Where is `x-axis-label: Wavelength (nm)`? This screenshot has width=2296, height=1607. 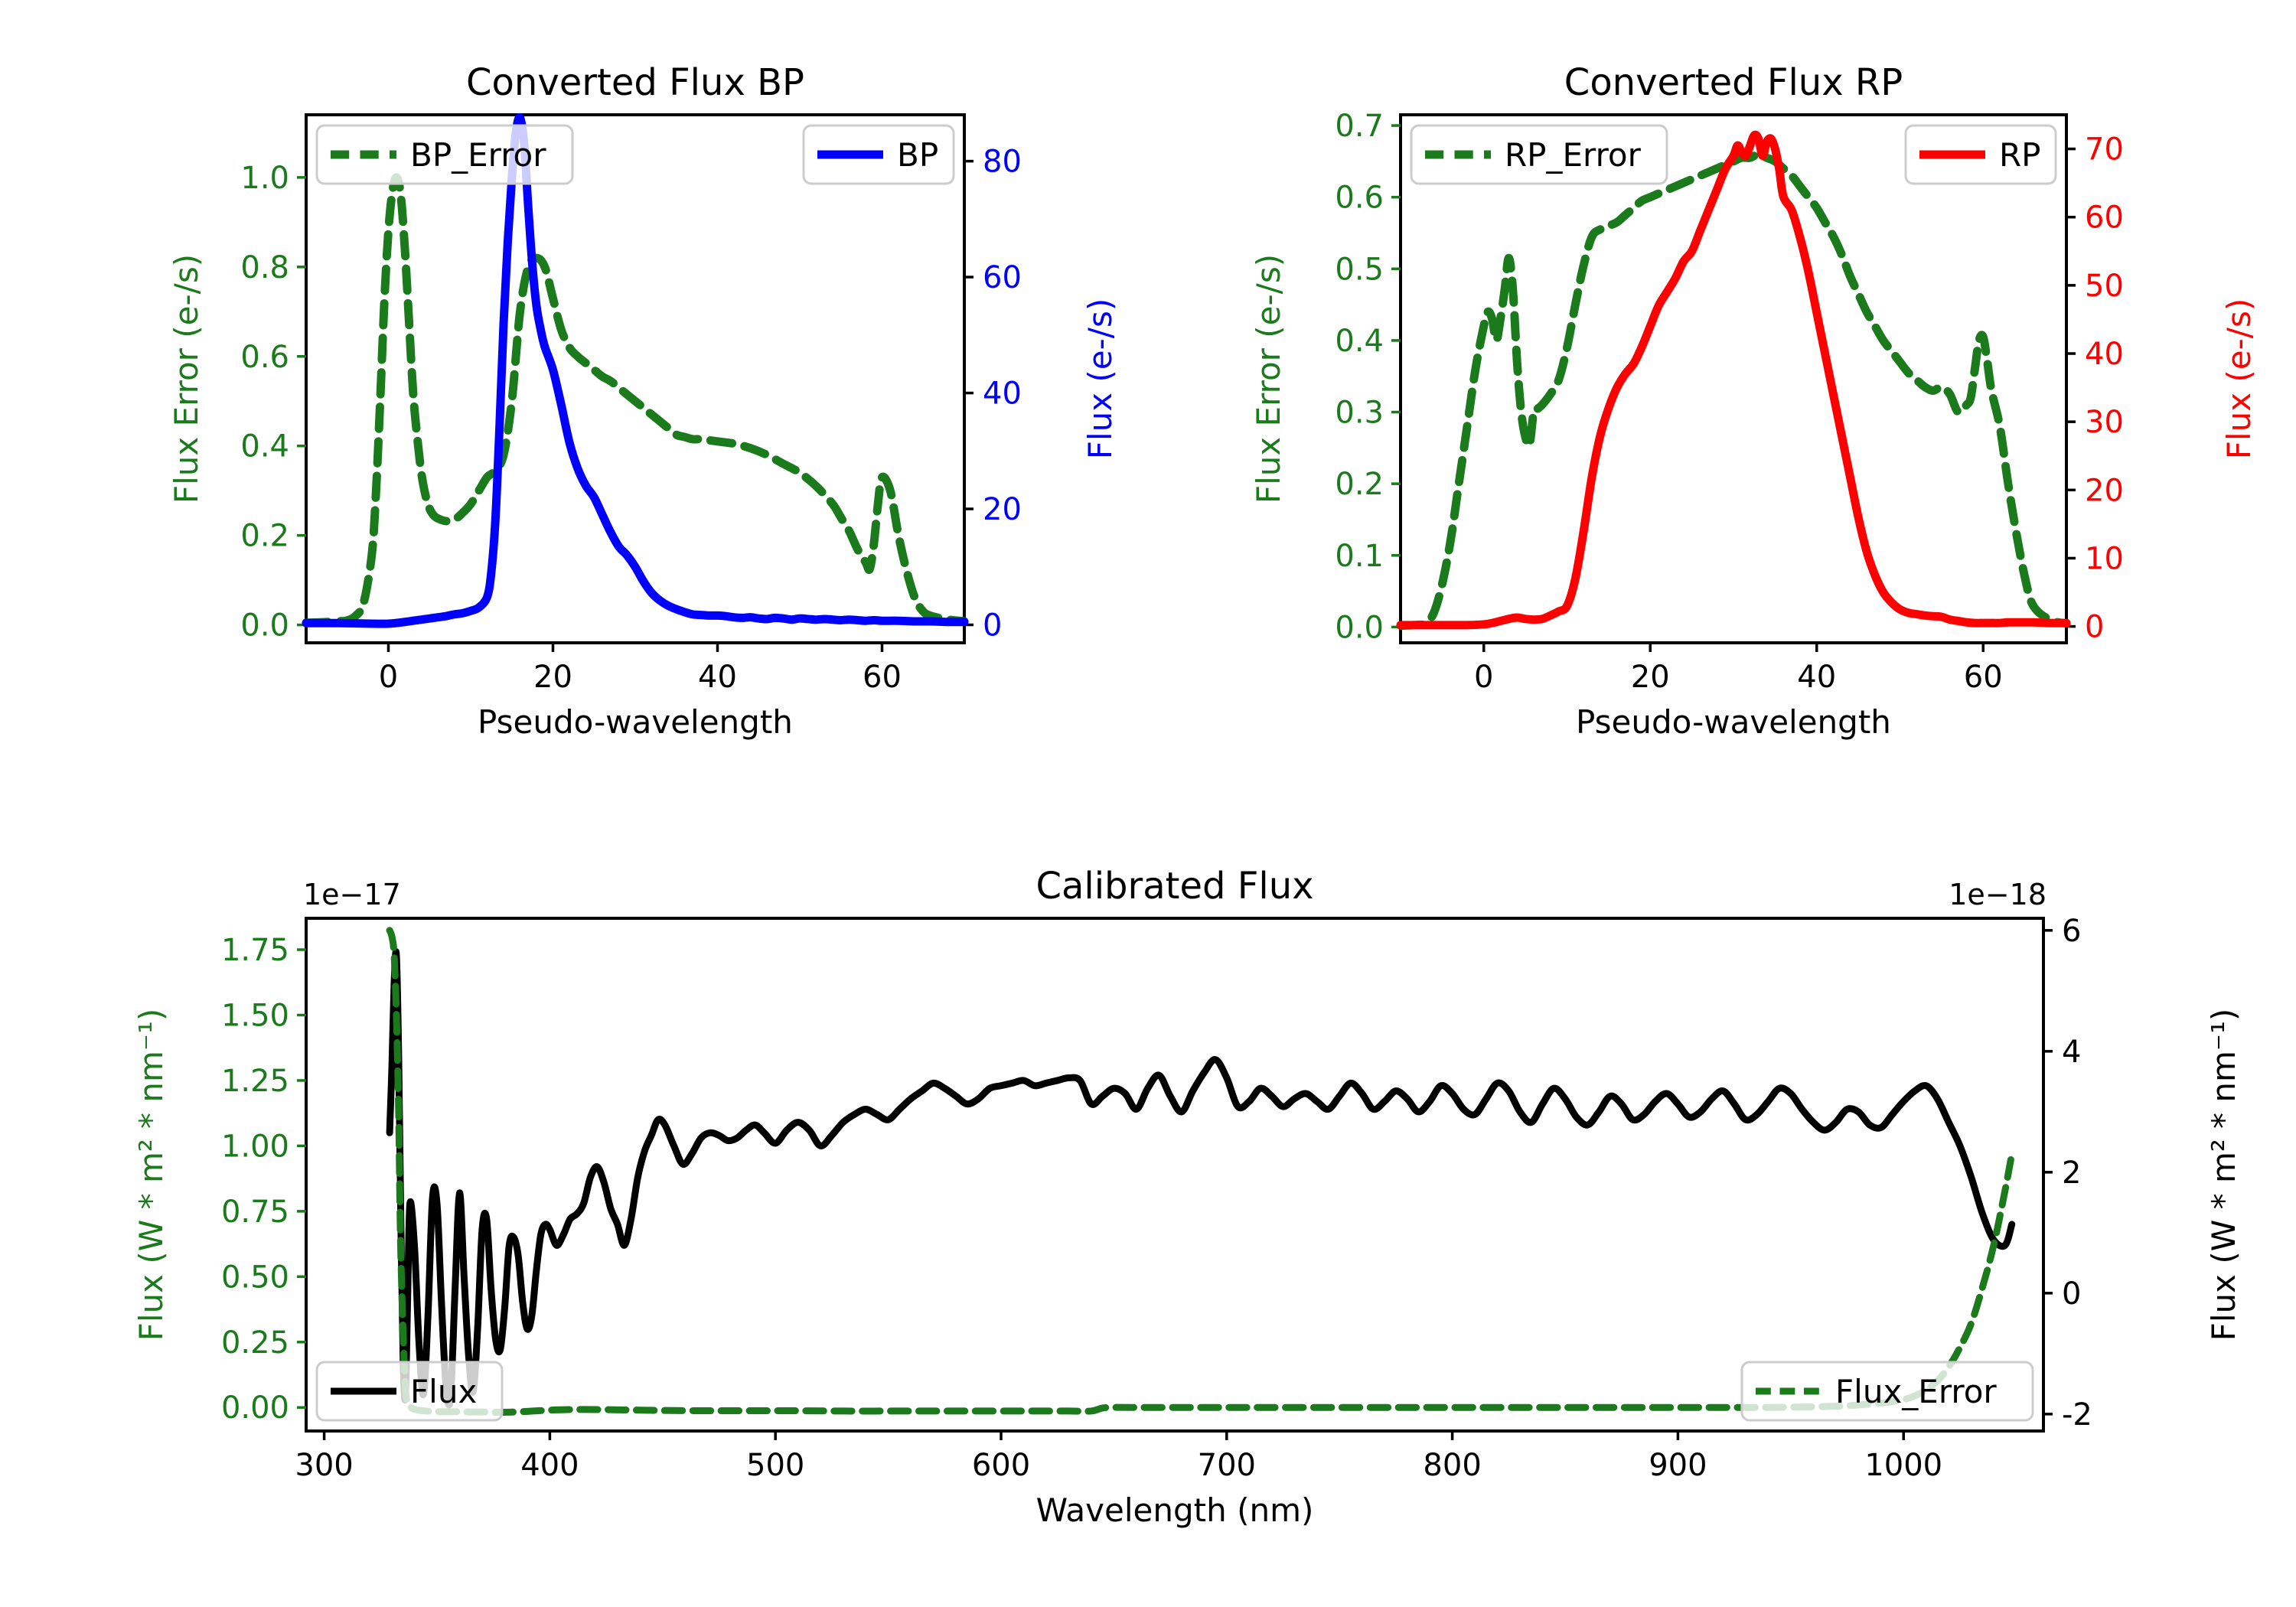 x-axis-label: Wavelength (nm) is located at coordinates (1175, 1510).